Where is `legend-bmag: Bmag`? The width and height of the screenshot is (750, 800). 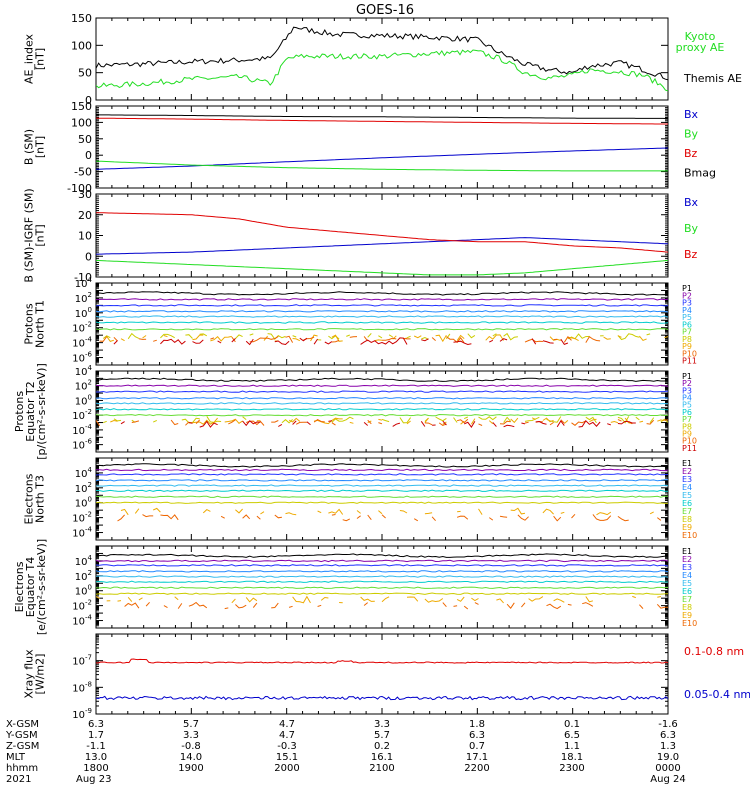
legend-bmag: Bmag is located at coordinates (700, 173).